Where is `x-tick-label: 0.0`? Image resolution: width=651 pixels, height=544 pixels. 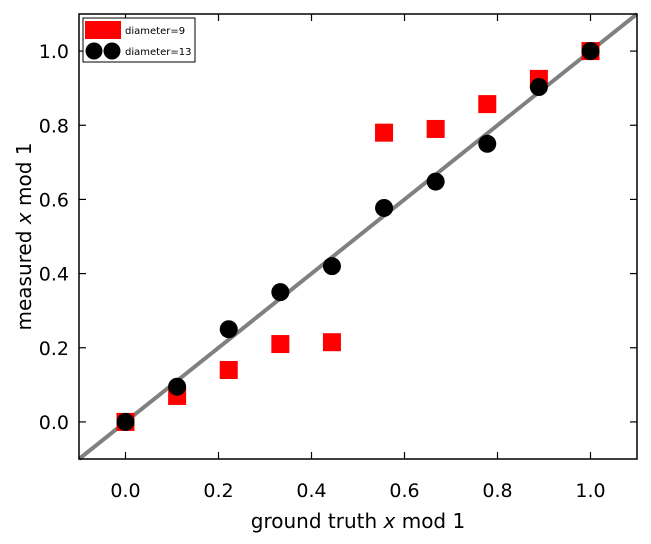
x-tick-label: 0.0 is located at coordinates (125, 491).